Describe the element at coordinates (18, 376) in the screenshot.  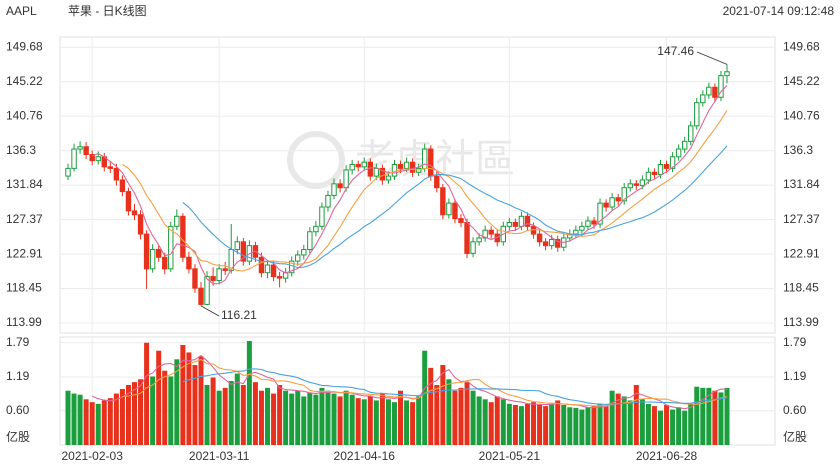
I see `y2-tick-label: 1.19` at that location.